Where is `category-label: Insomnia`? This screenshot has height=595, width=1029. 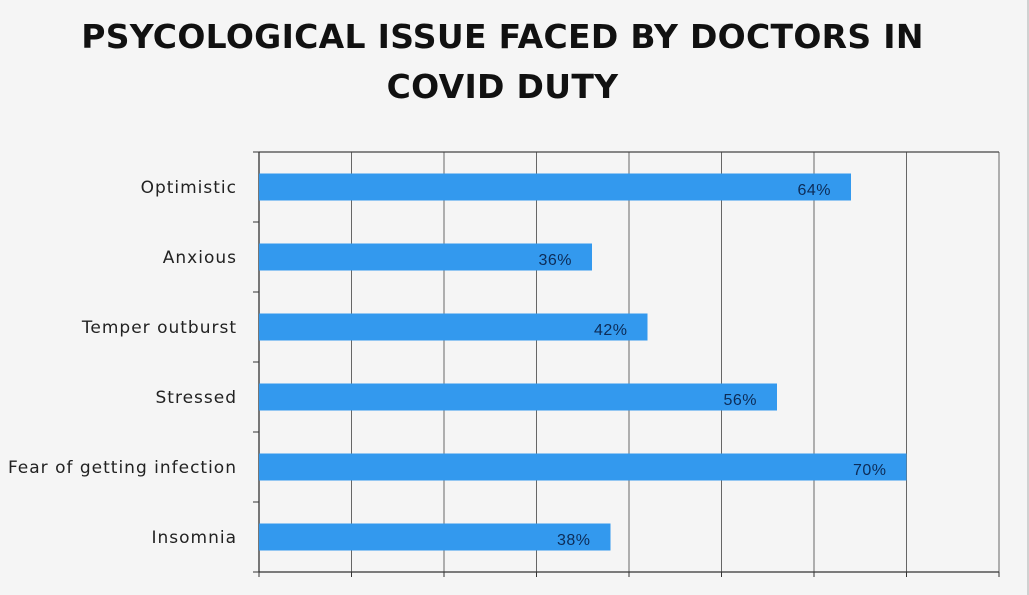 category-label: Insomnia is located at coordinates (194, 538).